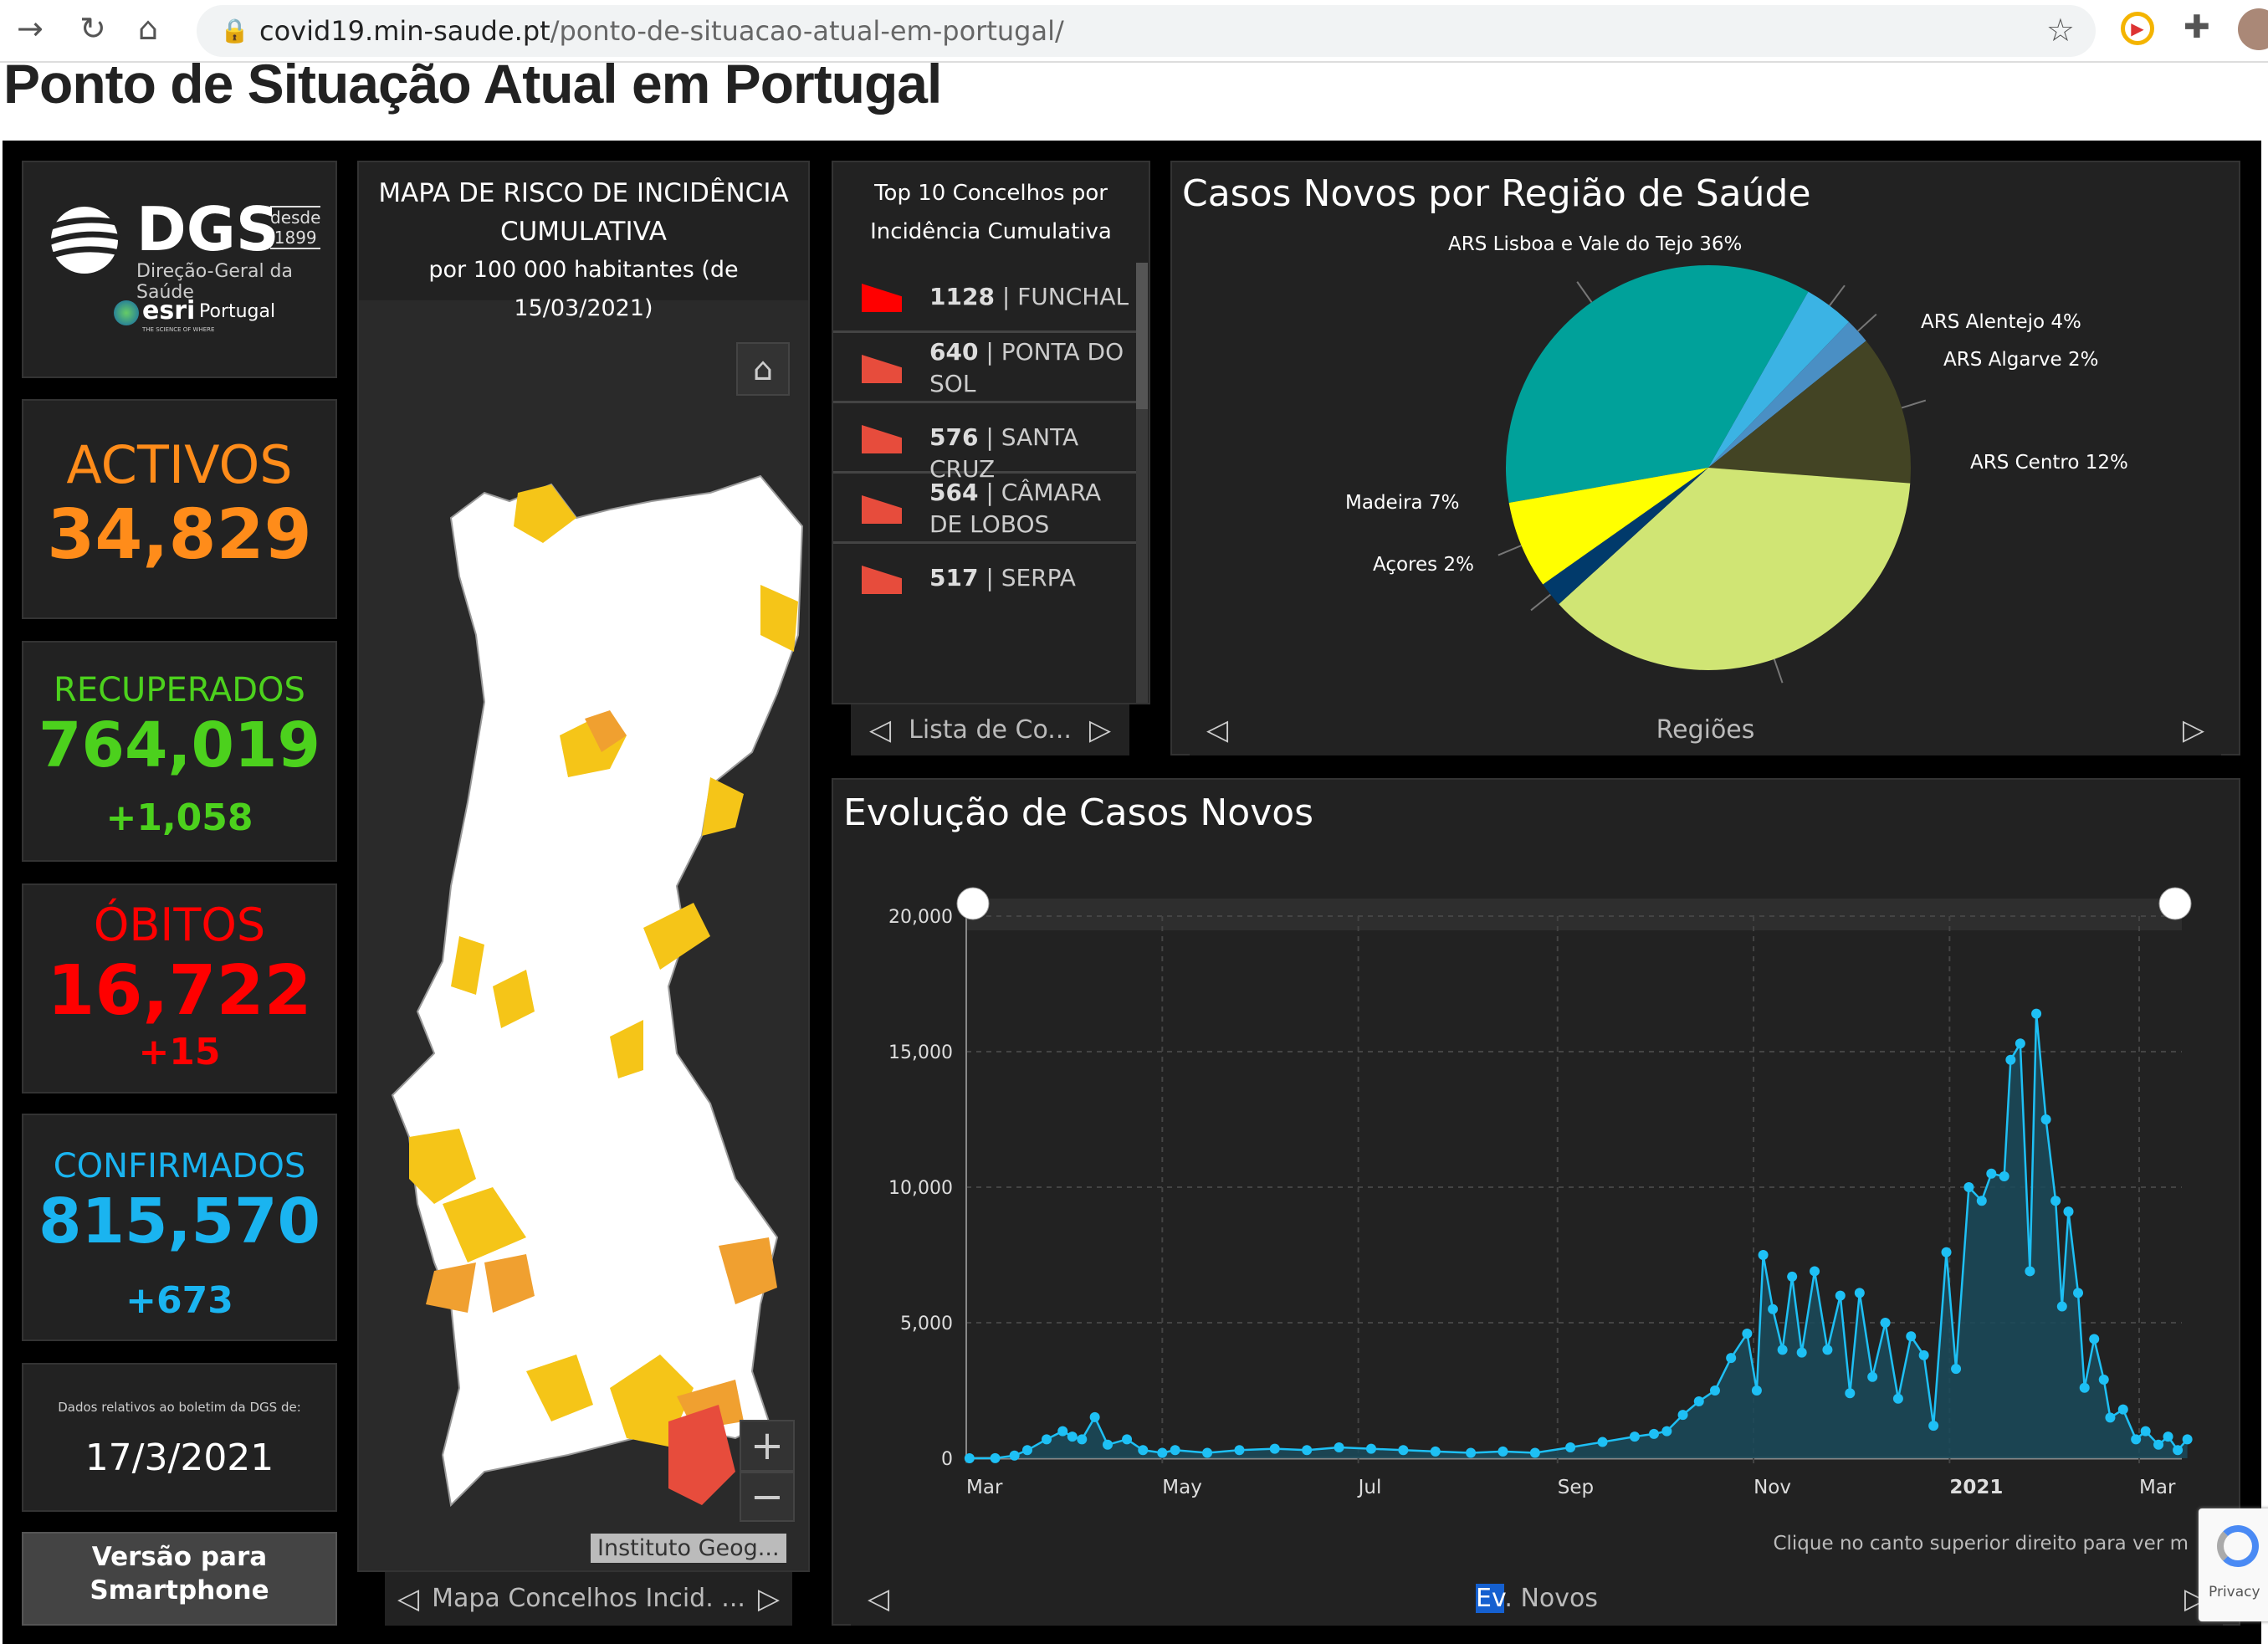 The image size is (2268, 1644). I want to click on avatar, so click(2253, 29).